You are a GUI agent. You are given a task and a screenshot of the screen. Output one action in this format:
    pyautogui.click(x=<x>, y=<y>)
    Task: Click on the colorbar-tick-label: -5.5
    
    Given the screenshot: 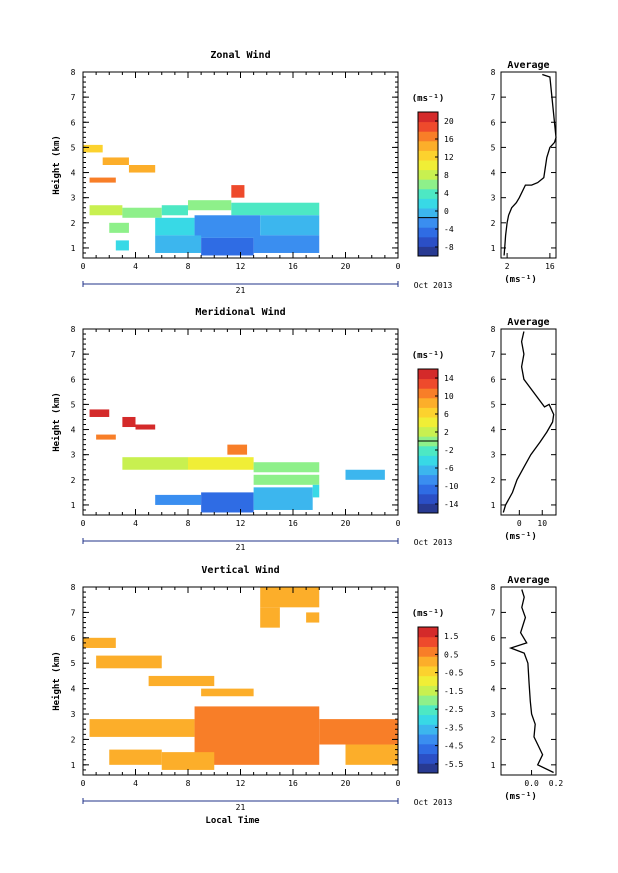 What is the action you would take?
    pyautogui.click(x=453, y=764)
    